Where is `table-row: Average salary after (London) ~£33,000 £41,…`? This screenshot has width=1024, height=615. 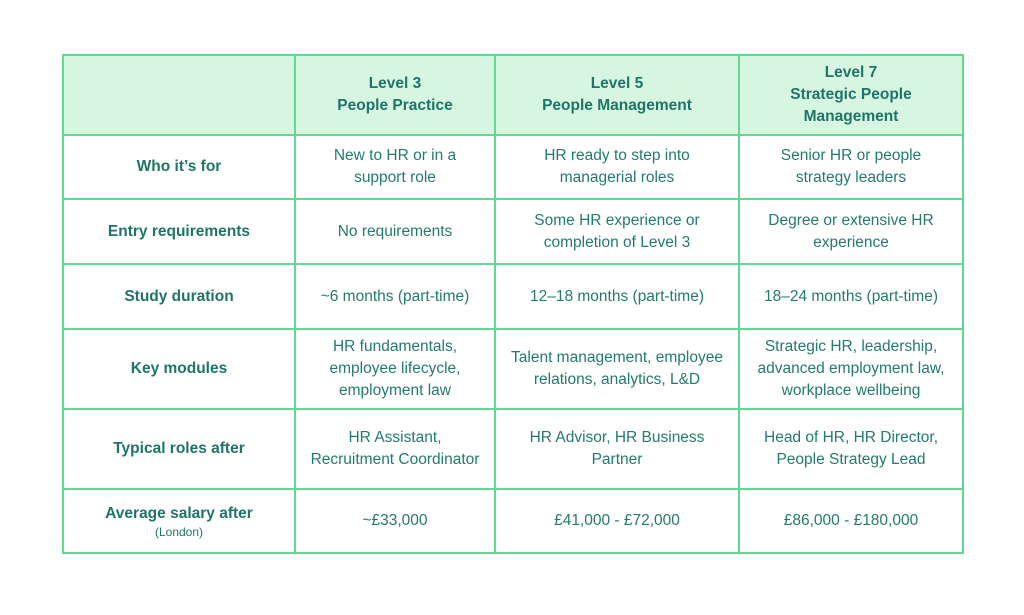 table-row: Average salary after (London) ~£33,000 £41,… is located at coordinates (513, 521).